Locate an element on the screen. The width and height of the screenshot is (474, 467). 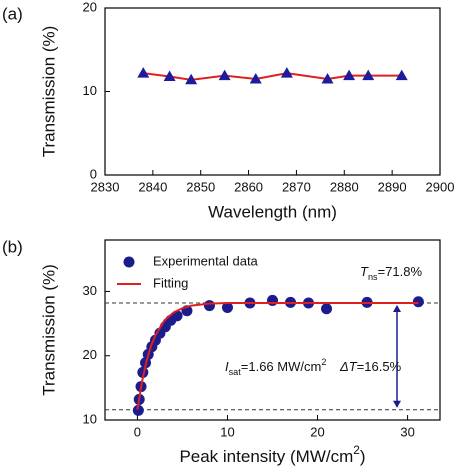
legend-label: Fitting is located at coordinates (170, 282).